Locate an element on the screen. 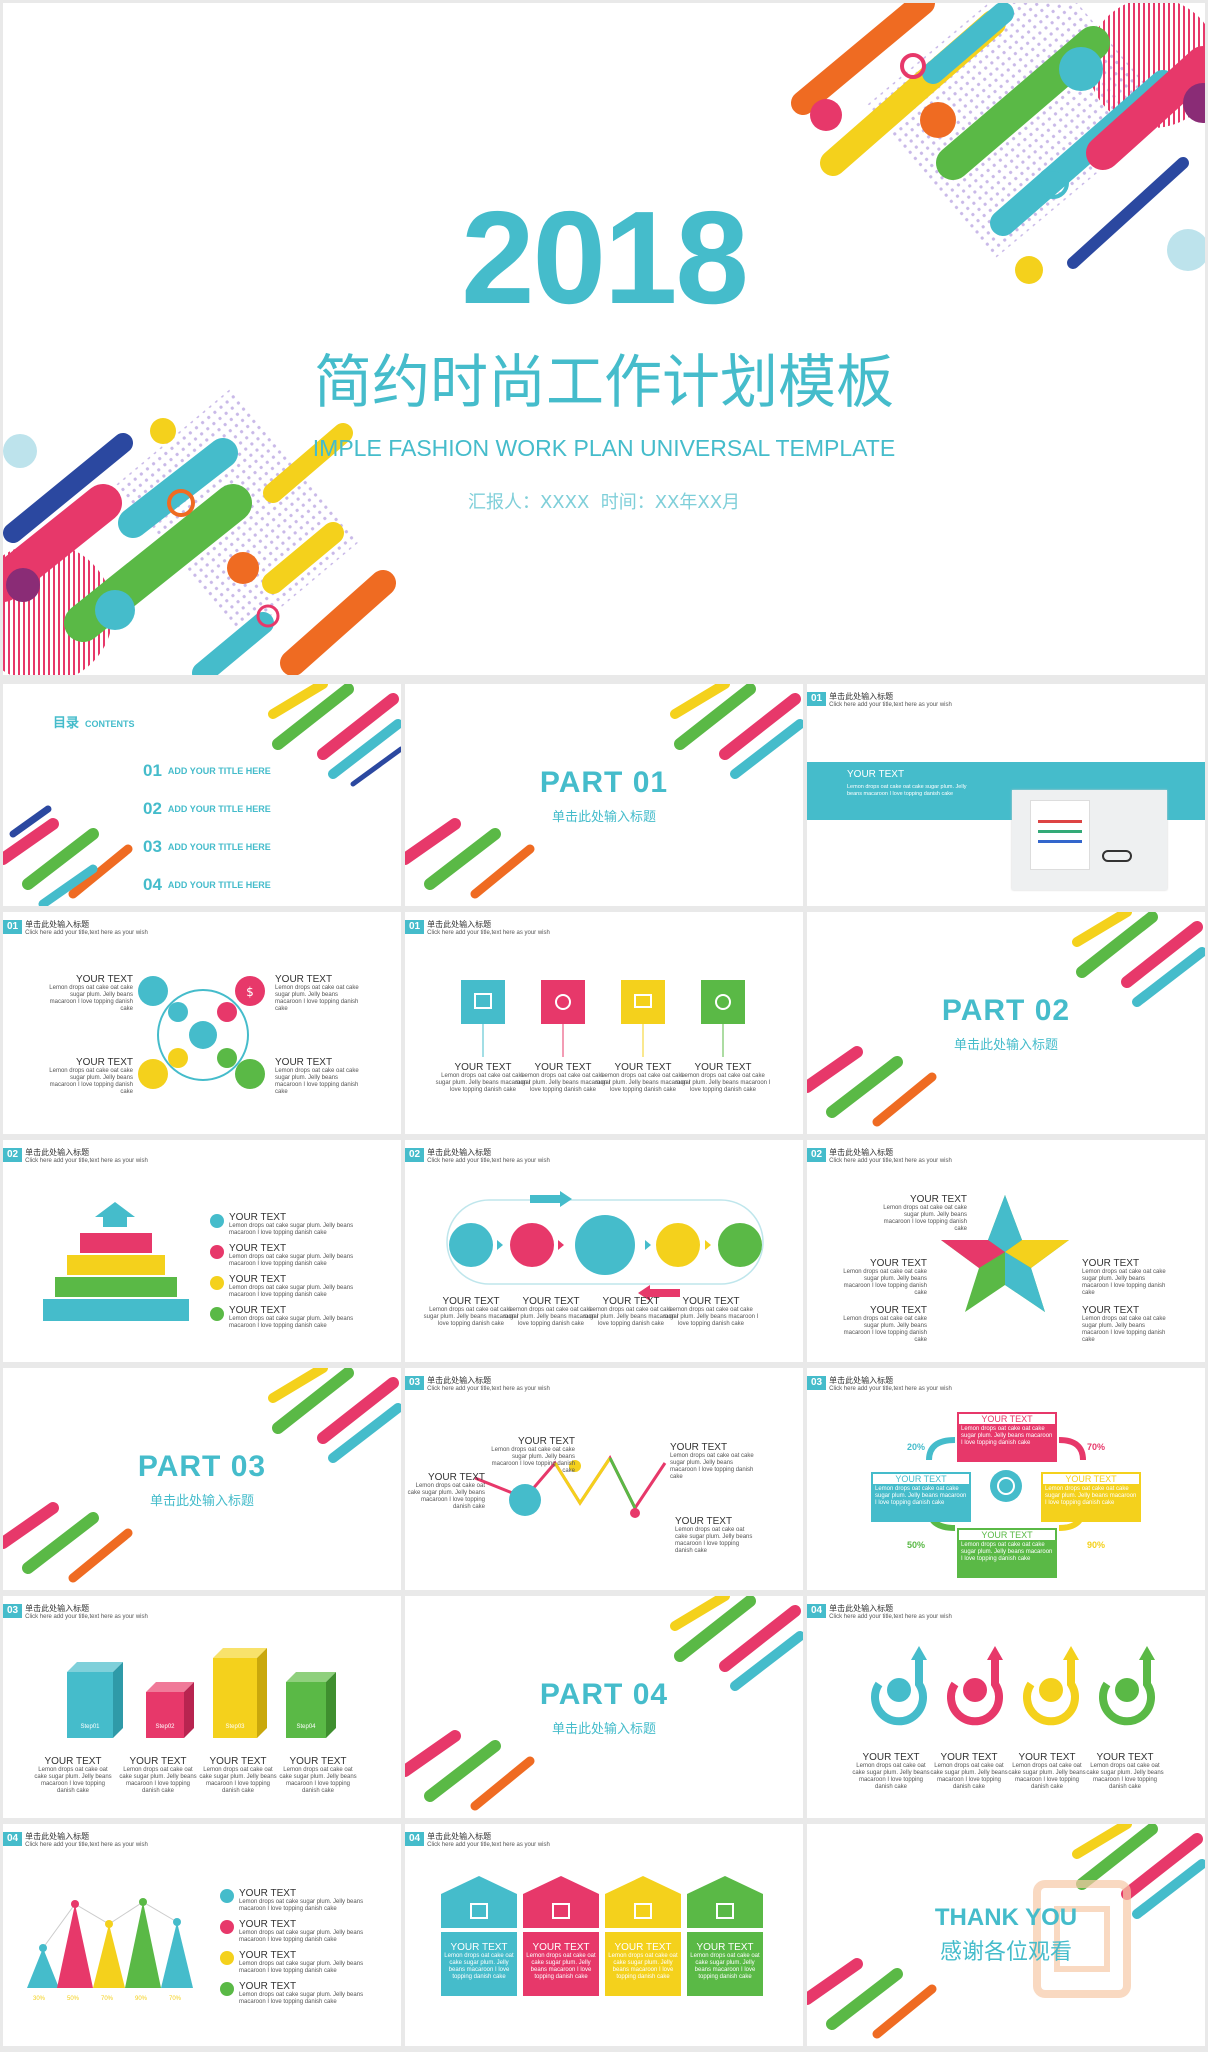  photo-placeholder is located at coordinates (1089, 840).